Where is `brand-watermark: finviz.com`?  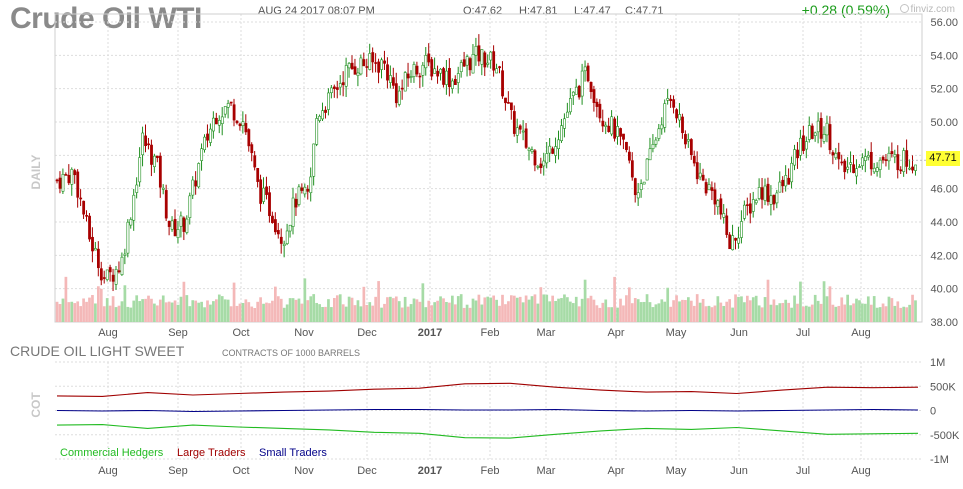
brand-watermark: finviz.com is located at coordinates (927, 9).